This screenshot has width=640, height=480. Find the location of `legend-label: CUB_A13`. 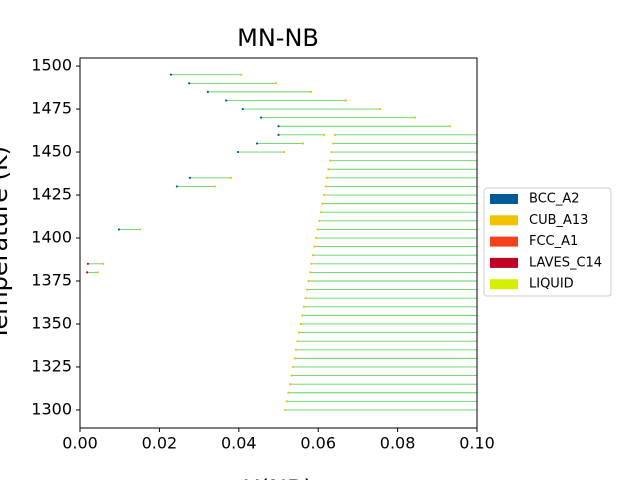

legend-label: CUB_A13 is located at coordinates (558, 220).